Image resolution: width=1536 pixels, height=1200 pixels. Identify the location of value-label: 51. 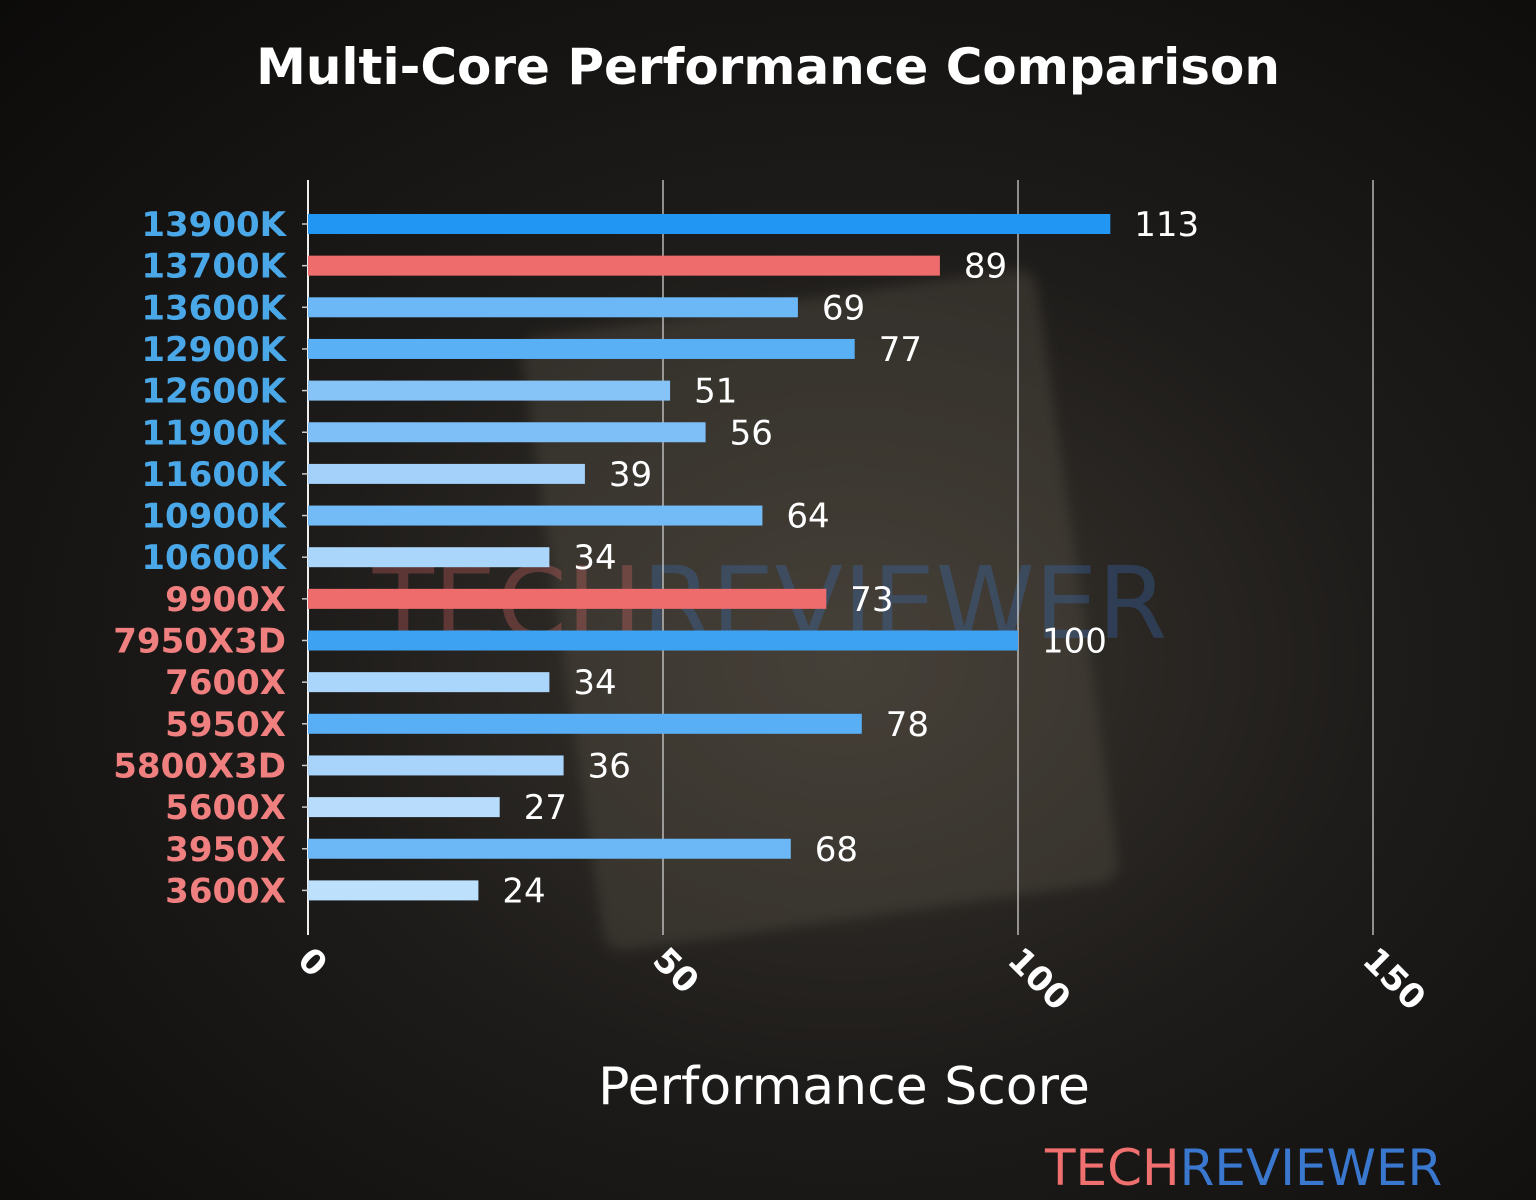
(715, 392).